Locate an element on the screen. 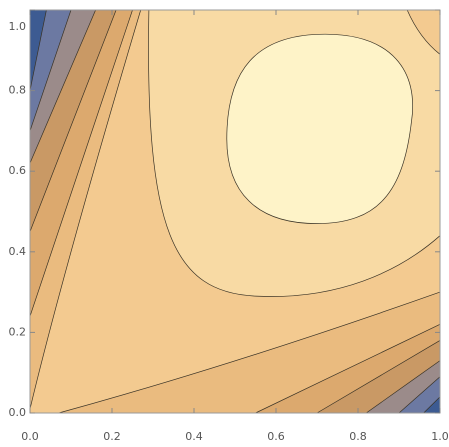 Image resolution: width=449 pixels, height=447 pixels. x-tick-label: 1.0 is located at coordinates (440, 436).